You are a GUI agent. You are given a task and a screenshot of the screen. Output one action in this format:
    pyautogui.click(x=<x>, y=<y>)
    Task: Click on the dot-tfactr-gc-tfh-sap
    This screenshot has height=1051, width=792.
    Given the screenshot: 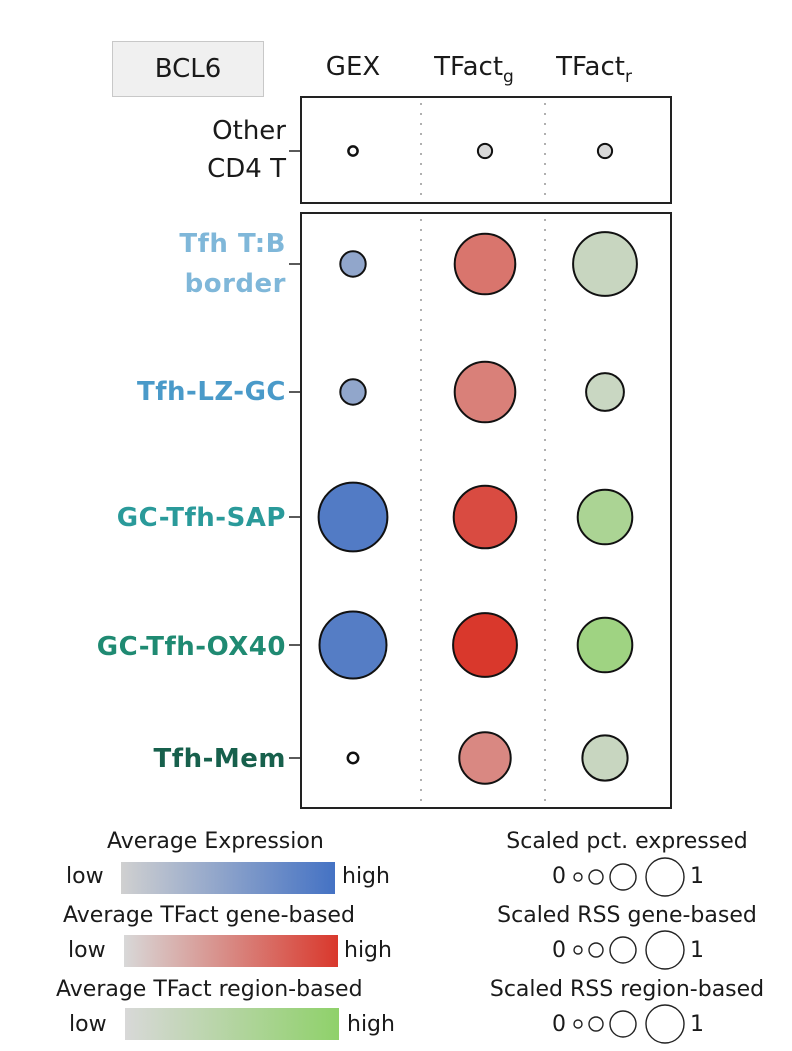 What is the action you would take?
    pyautogui.click(x=605, y=517)
    